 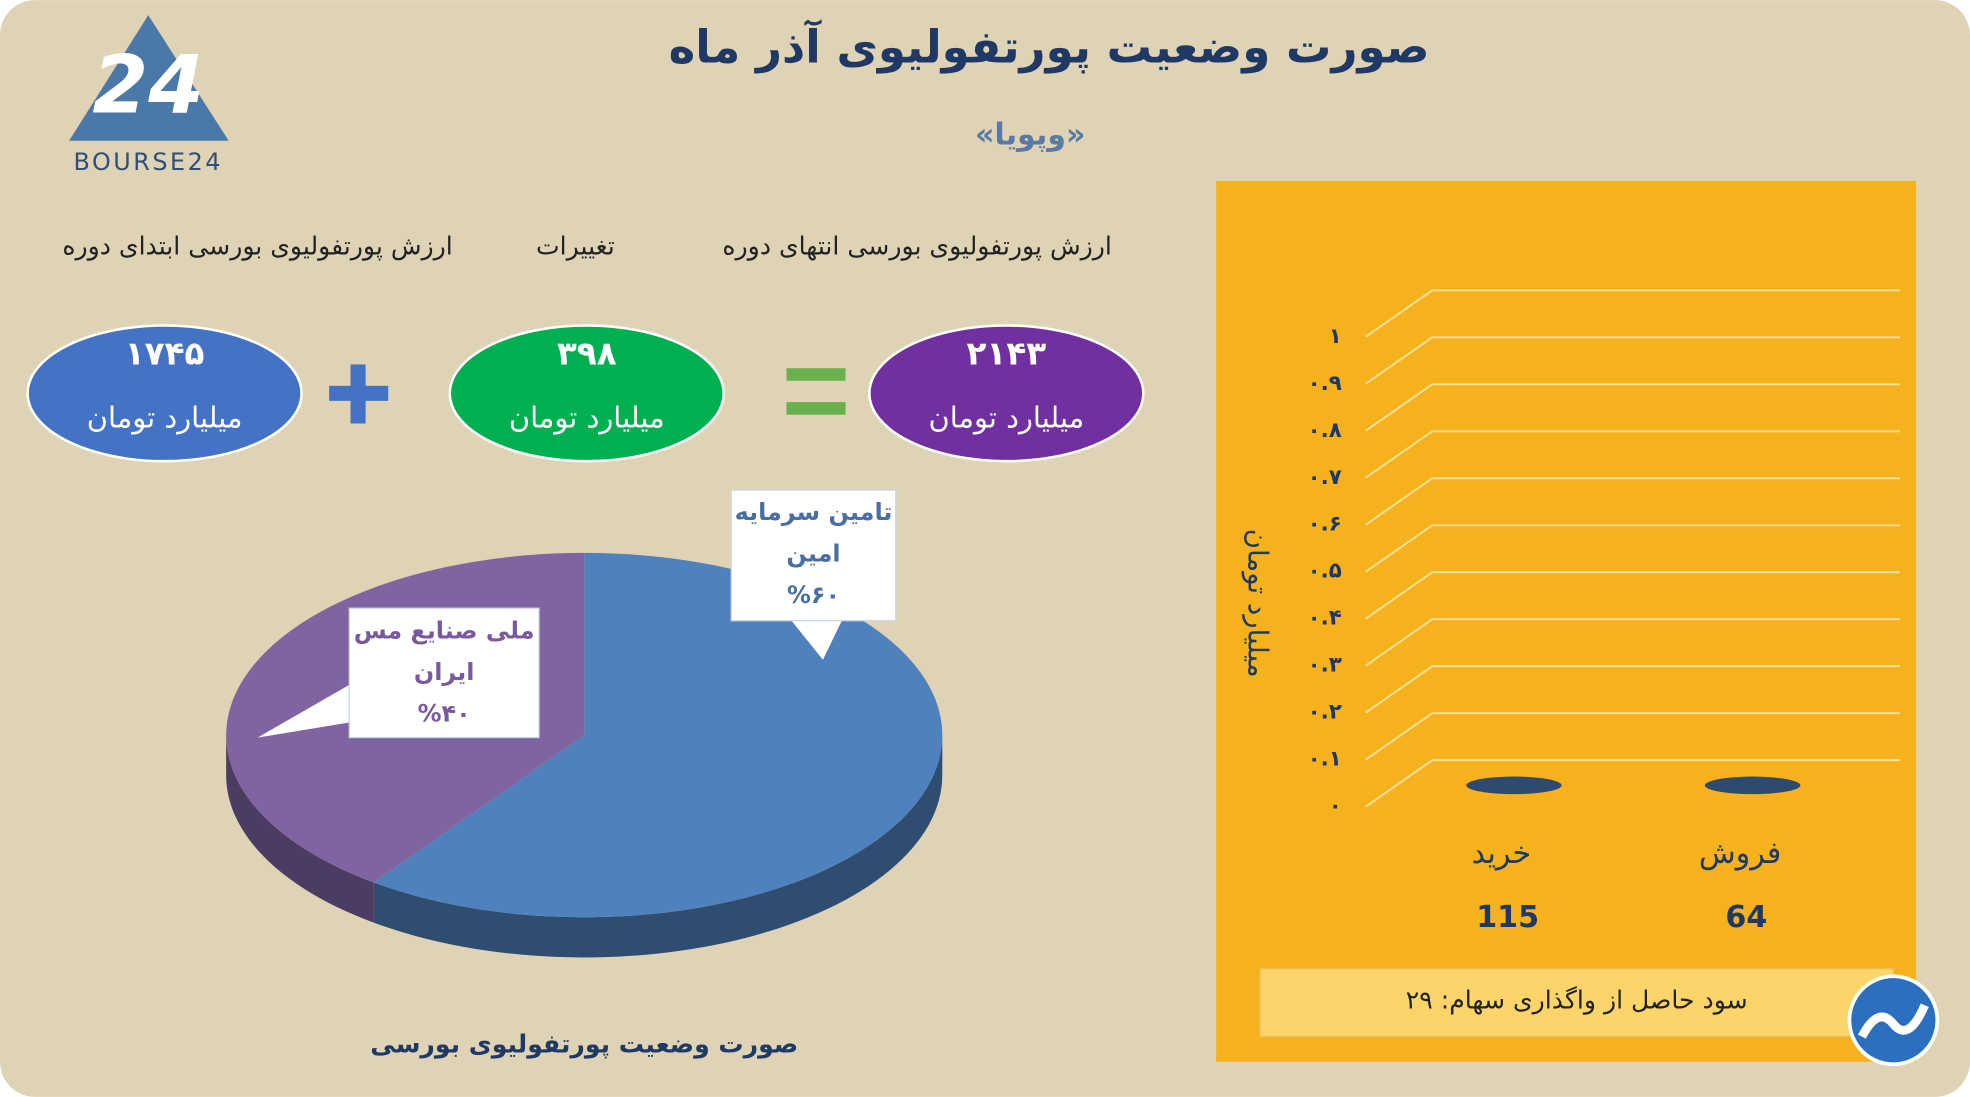 What do you see at coordinates (1501, 853) in the screenshot?
I see `x-tick-label: خرید` at bounding box center [1501, 853].